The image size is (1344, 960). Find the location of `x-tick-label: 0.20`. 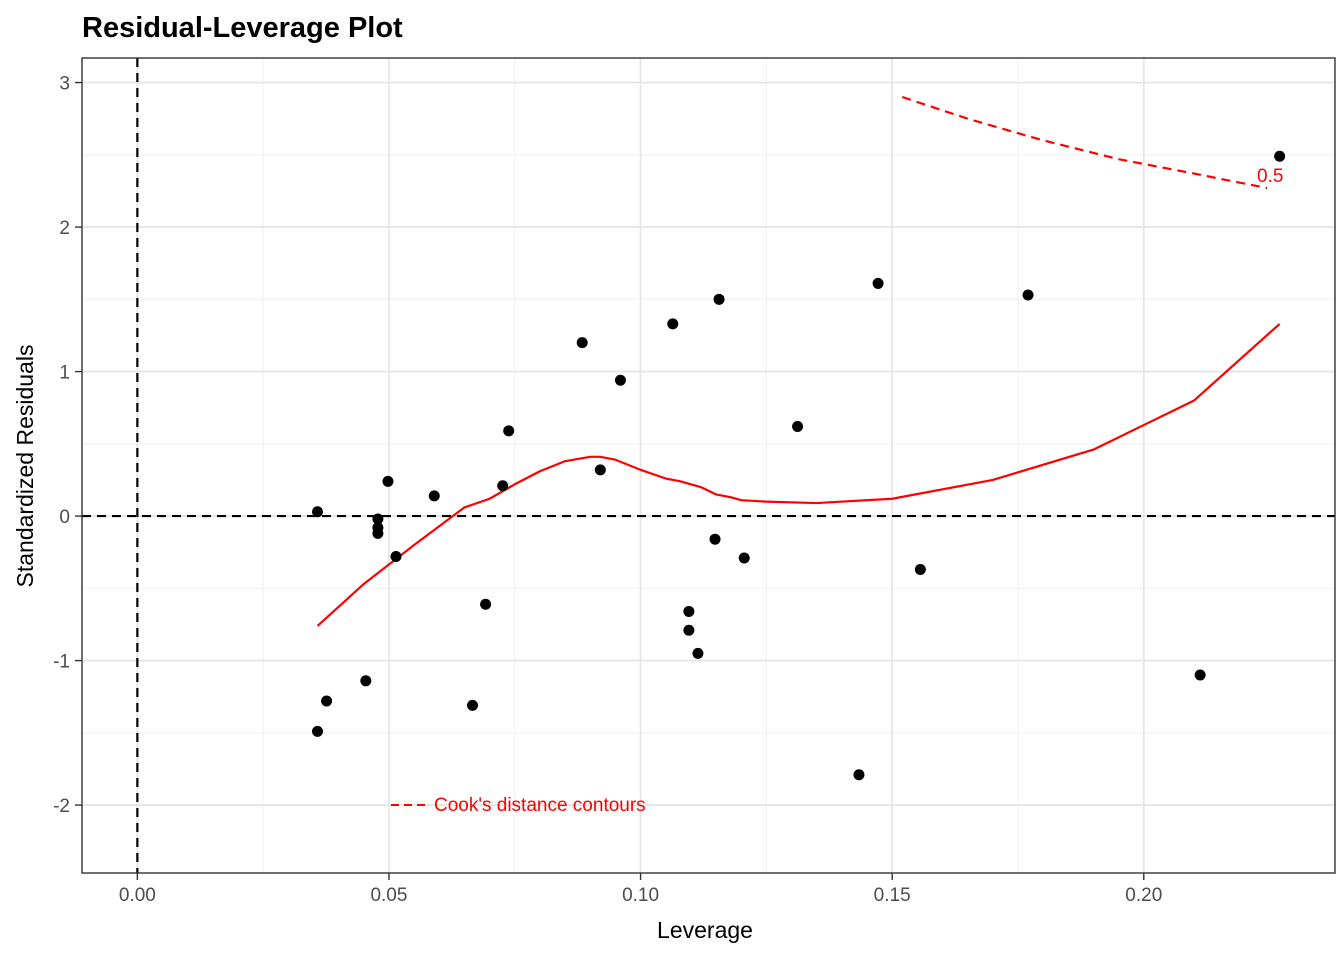

x-tick-label: 0.20 is located at coordinates (1143, 895).